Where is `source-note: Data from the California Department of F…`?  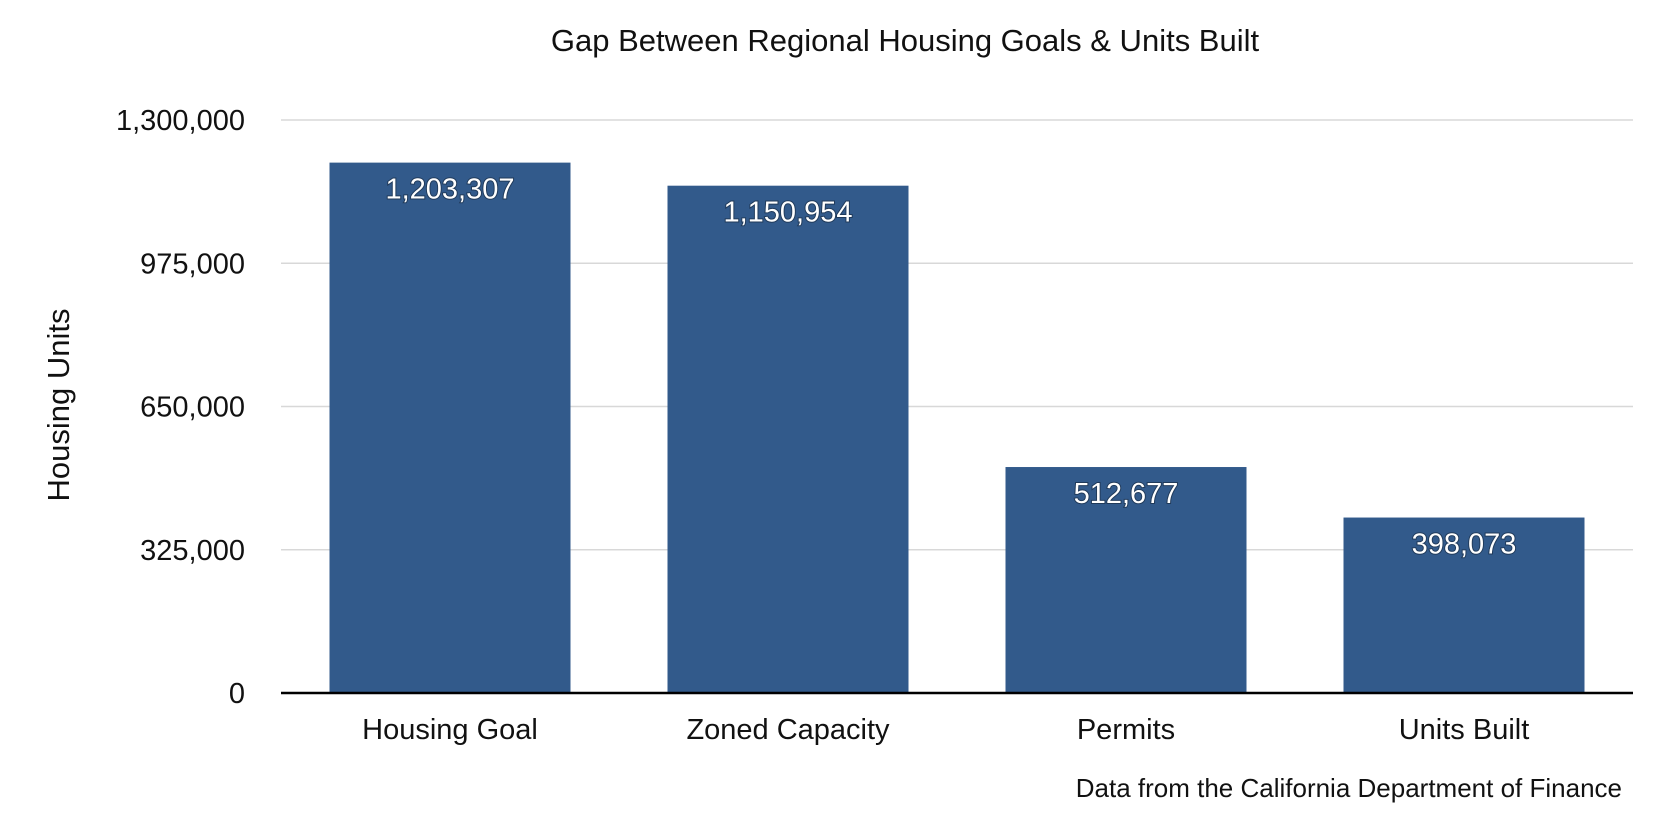
source-note: Data from the California Department of F… is located at coordinates (1349, 788).